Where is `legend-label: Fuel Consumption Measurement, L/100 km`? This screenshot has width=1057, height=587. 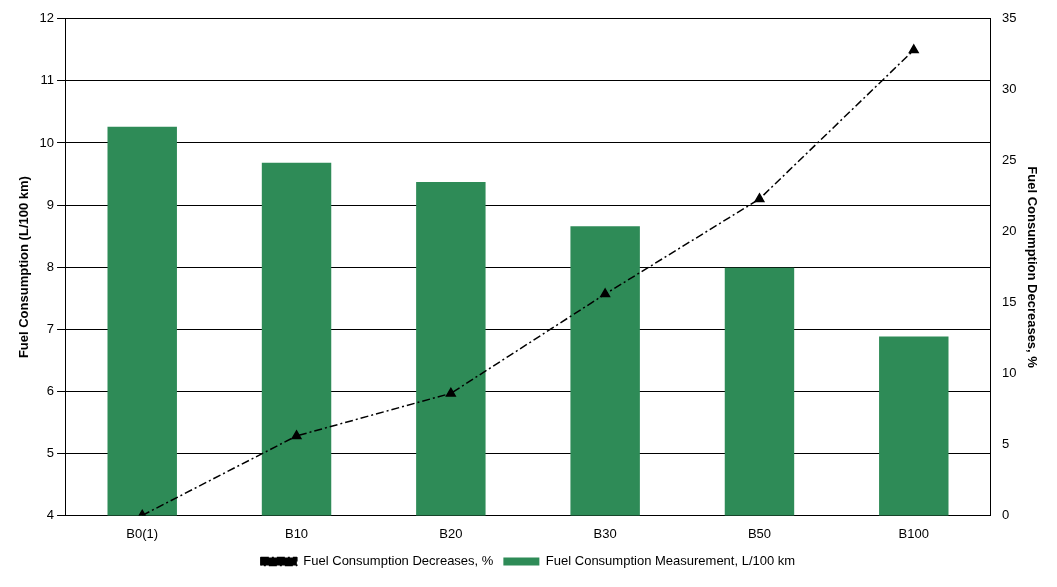 legend-label: Fuel Consumption Measurement, L/100 km is located at coordinates (670, 561).